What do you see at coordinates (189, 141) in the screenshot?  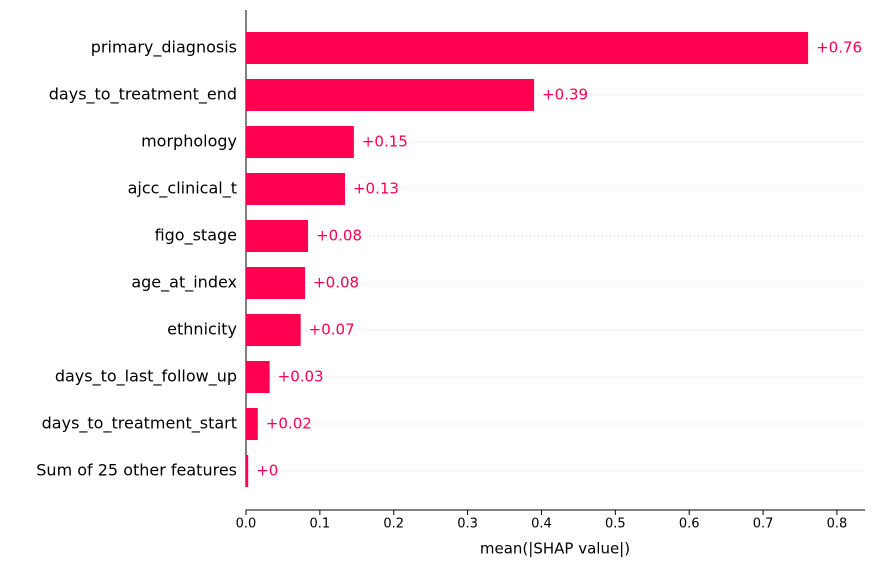 I see `y-tick-label: morphology` at bounding box center [189, 141].